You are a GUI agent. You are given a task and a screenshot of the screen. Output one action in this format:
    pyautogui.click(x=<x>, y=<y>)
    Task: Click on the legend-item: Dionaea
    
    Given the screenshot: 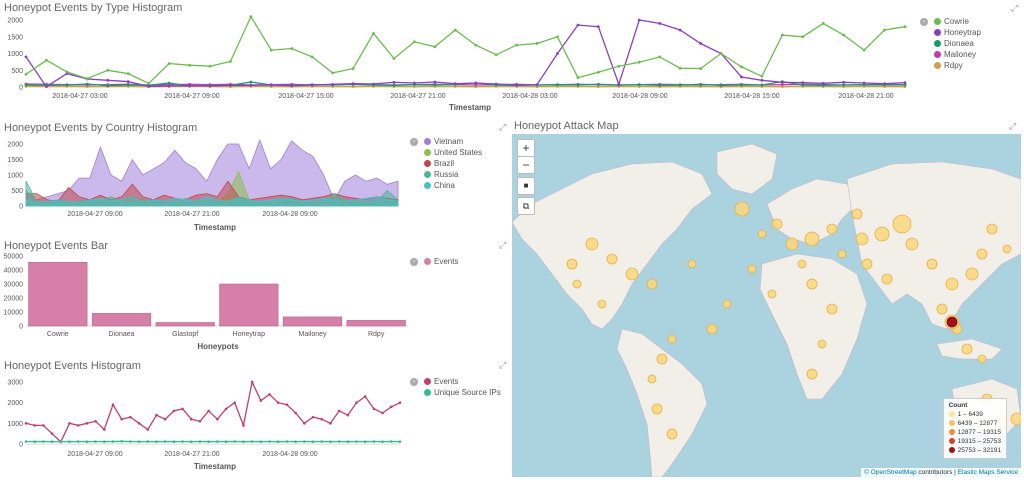 What is the action you would take?
    pyautogui.click(x=950, y=43)
    